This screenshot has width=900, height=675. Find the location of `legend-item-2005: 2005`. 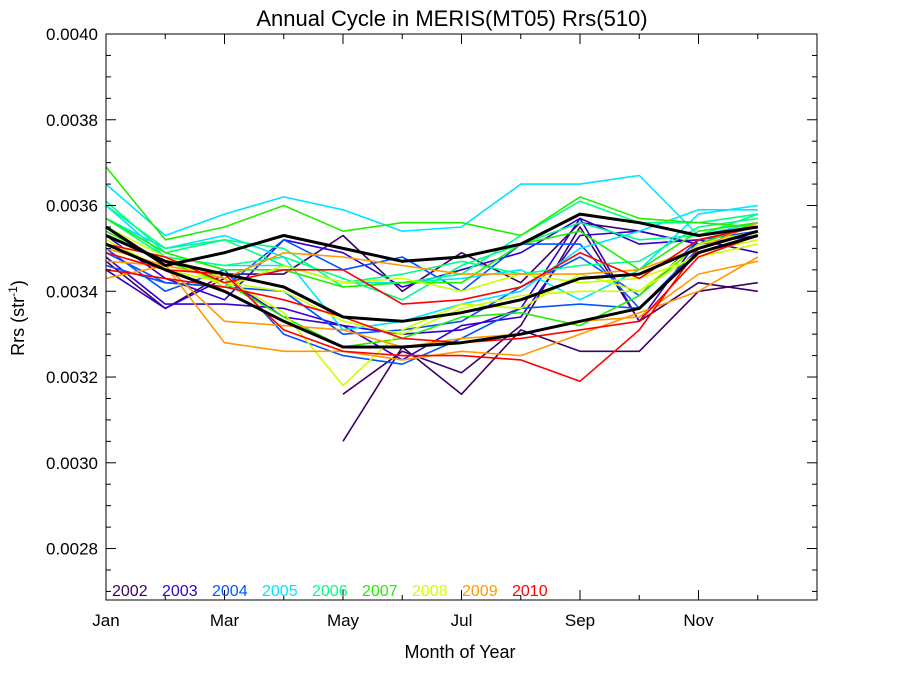

legend-item-2005: 2005 is located at coordinates (280, 591).